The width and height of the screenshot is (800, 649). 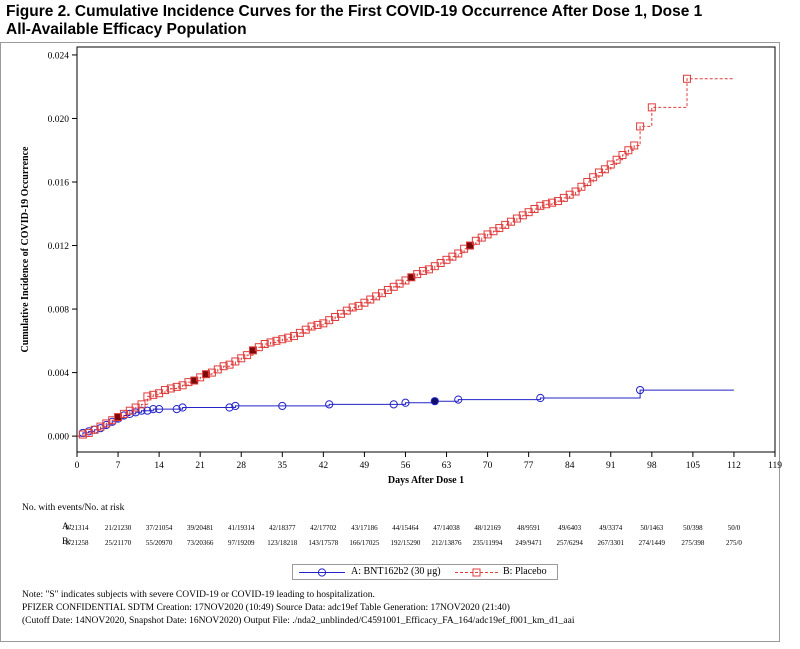 I want to click on risk-table-cell: 48/9591, so click(x=529, y=528).